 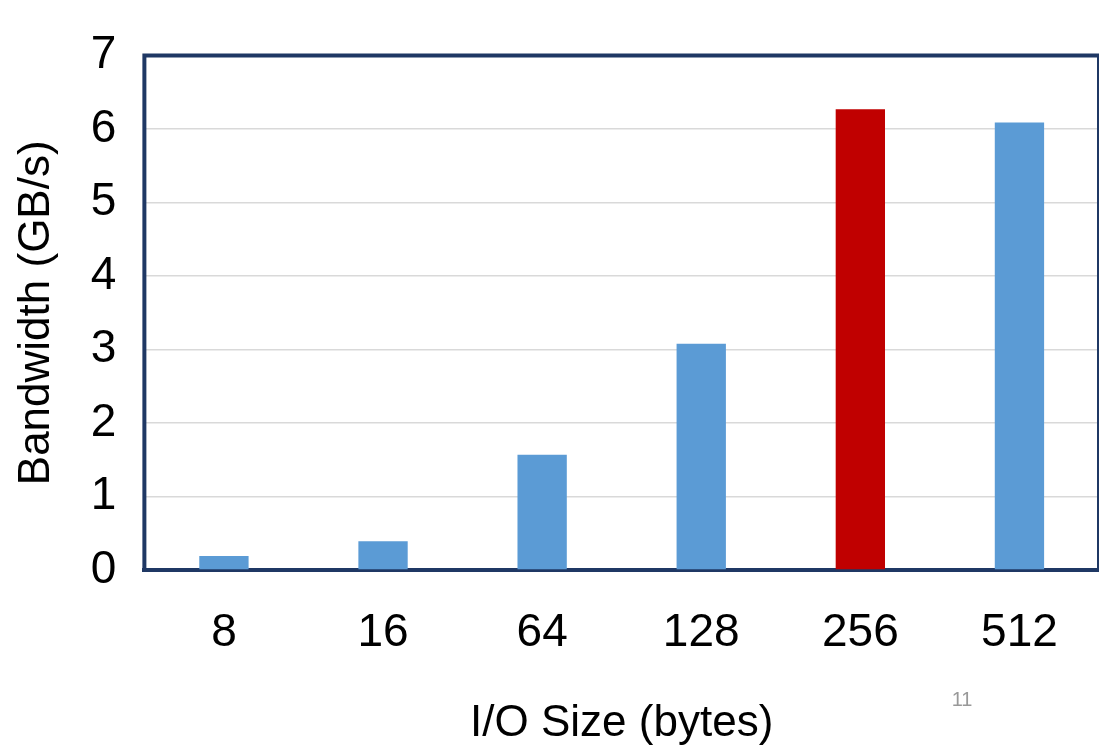 What do you see at coordinates (103, 419) in the screenshot?
I see `y-tick-label: 2` at bounding box center [103, 419].